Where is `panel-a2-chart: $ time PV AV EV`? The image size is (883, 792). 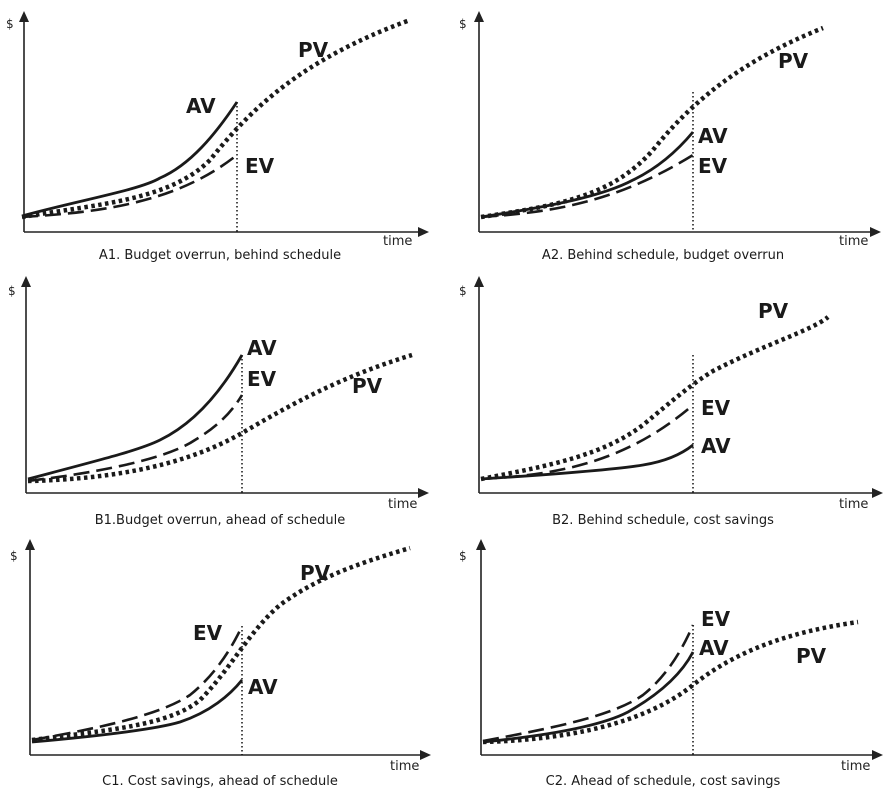 panel-a2-chart: $ time PV AV EV is located at coordinates (670, 130).